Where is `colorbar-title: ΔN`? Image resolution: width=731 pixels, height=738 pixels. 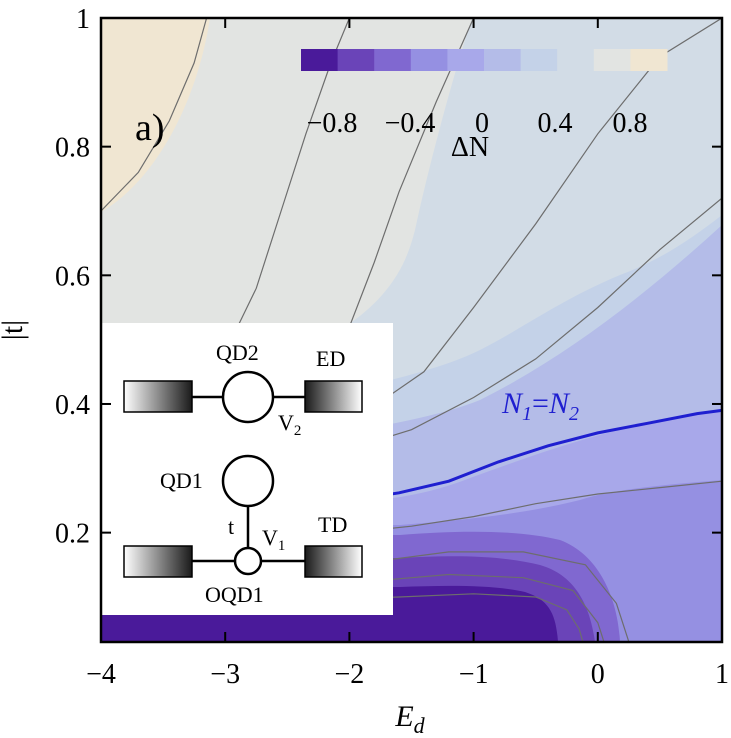
colorbar-title: ΔN is located at coordinates (470, 147).